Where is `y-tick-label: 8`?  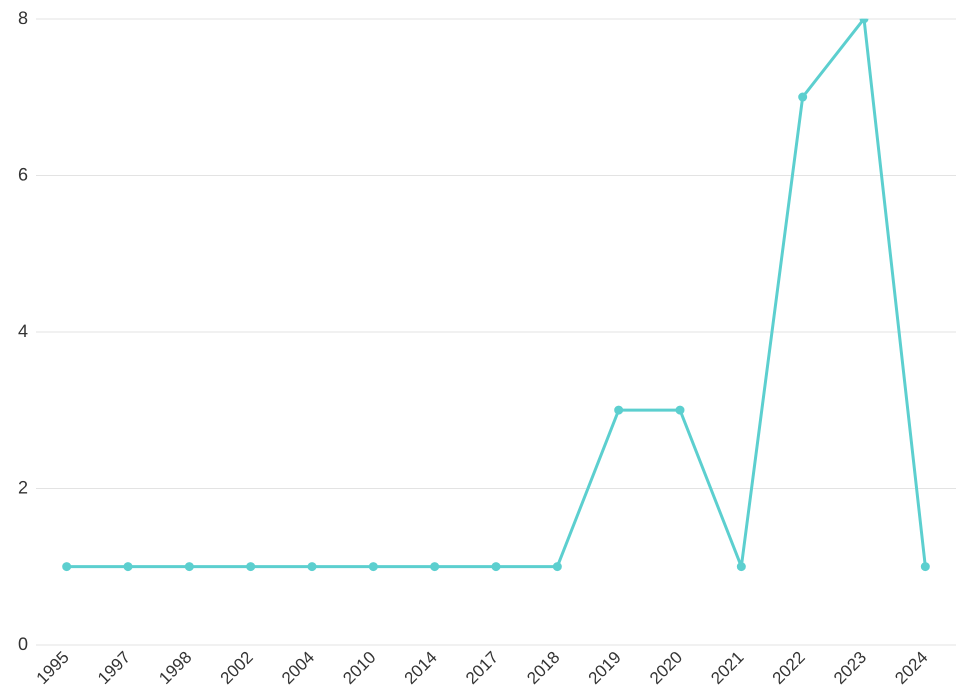
y-tick-label: 8 is located at coordinates (23, 18).